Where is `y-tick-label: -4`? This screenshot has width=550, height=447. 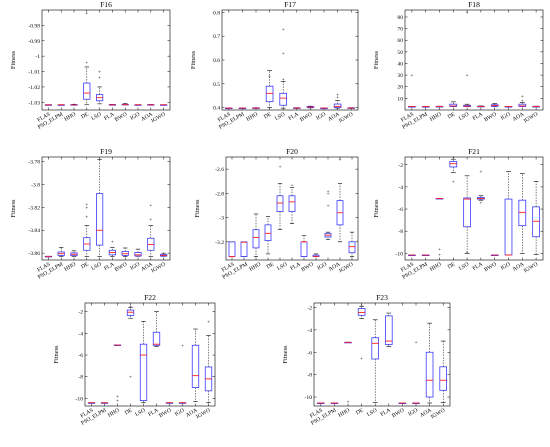 y-tick-label: -4 is located at coordinates (80, 334).